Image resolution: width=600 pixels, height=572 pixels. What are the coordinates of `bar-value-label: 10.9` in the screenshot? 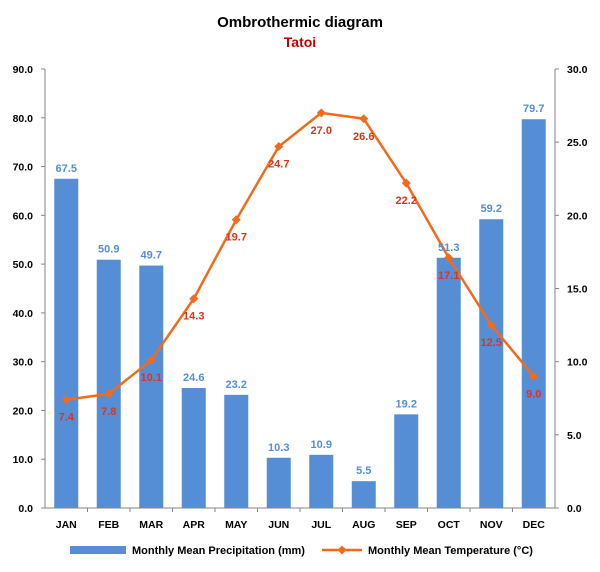 It's located at (321, 445).